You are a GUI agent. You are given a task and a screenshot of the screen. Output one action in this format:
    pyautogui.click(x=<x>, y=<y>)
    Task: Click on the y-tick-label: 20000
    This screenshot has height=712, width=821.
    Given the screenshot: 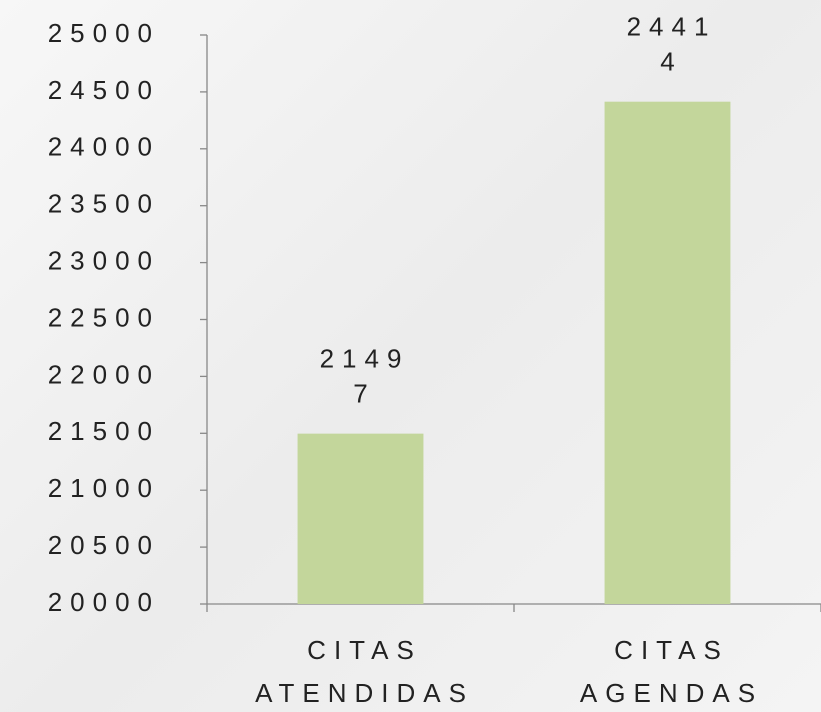 What is the action you would take?
    pyautogui.click(x=104, y=602)
    